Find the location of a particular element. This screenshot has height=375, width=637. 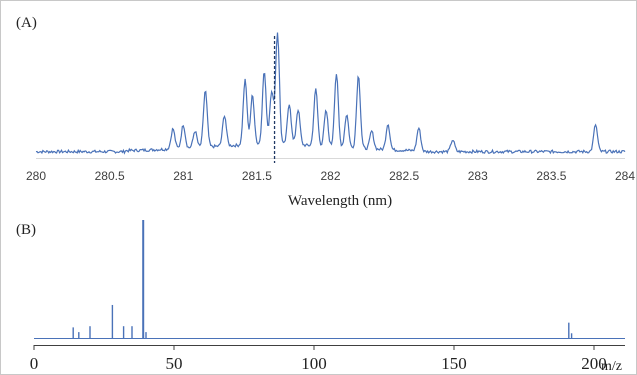

x-ticks-a: 280 280.5 281 281.5 282 282.5 283 283.5 284 is located at coordinates (330, 176).